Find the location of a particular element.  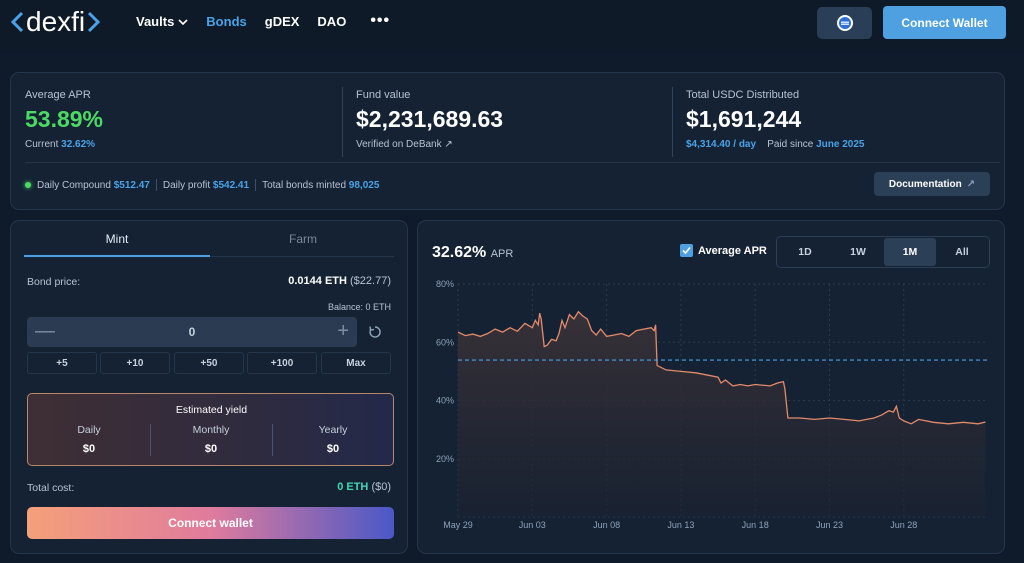

bond-price: 0.0144 ETH ($22.77) is located at coordinates (339, 281).